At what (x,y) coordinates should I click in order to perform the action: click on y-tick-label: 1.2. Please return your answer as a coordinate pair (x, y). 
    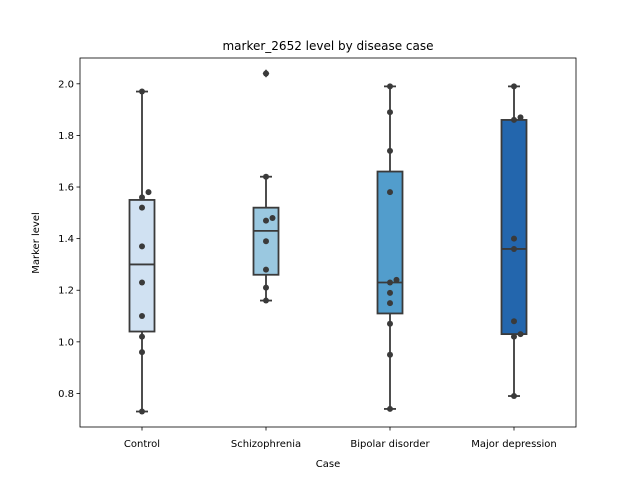
    Looking at the image, I should click on (66, 291).